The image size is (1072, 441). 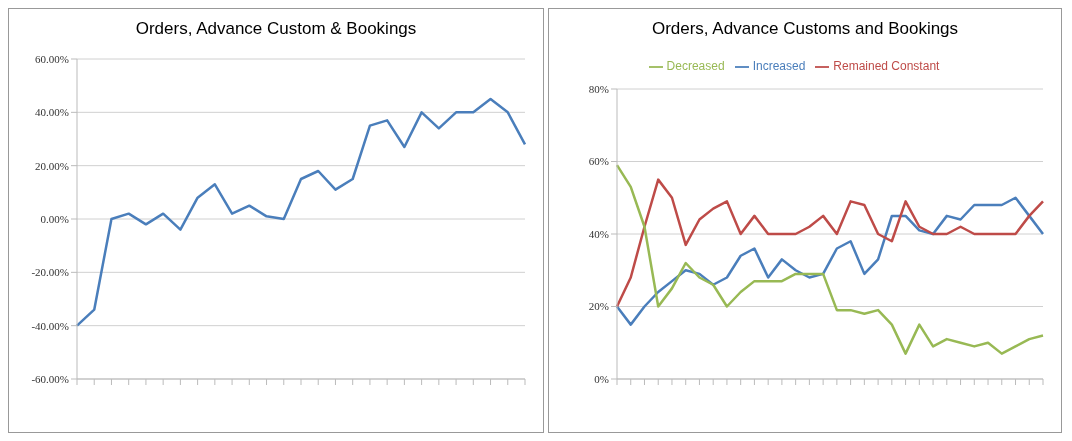 I want to click on chart-title: Orders, Advance Customs and Bookings, so click(x=805, y=29).